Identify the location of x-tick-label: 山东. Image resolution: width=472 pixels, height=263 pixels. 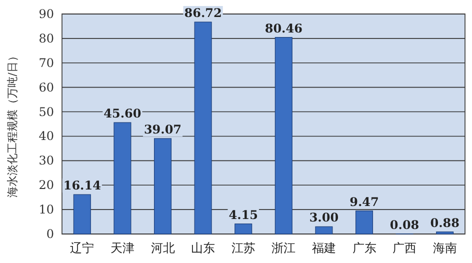
(203, 248).